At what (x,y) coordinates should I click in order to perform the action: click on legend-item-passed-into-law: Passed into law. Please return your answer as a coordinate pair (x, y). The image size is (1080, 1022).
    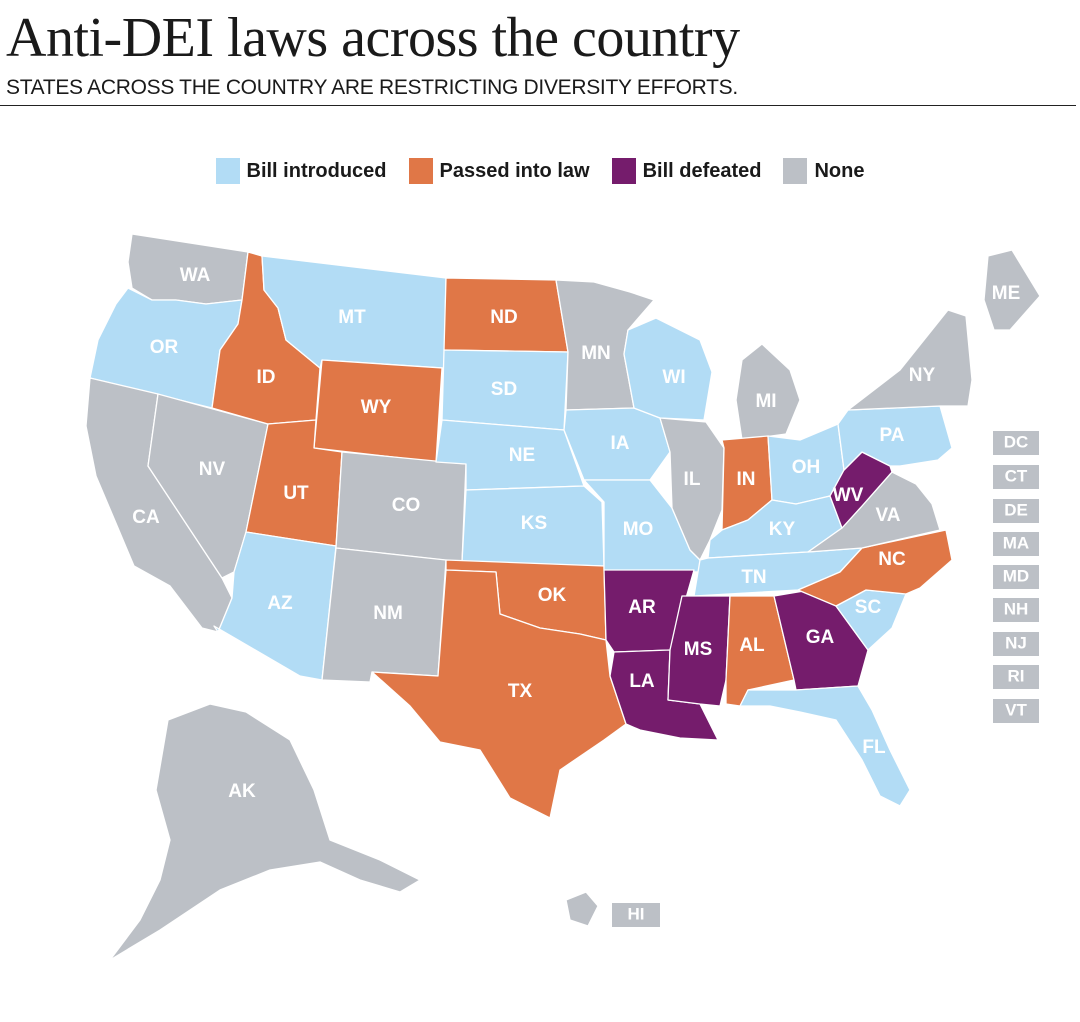
    Looking at the image, I should click on (499, 171).